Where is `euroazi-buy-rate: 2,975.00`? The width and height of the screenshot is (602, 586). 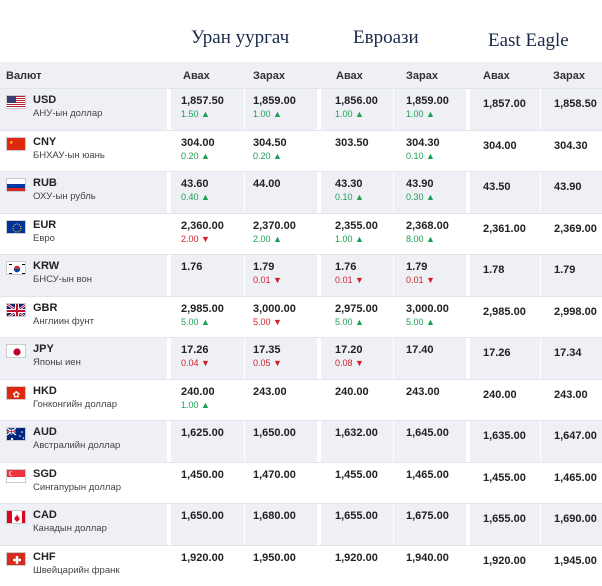 euroazi-buy-rate: 2,975.00 is located at coordinates (356, 309).